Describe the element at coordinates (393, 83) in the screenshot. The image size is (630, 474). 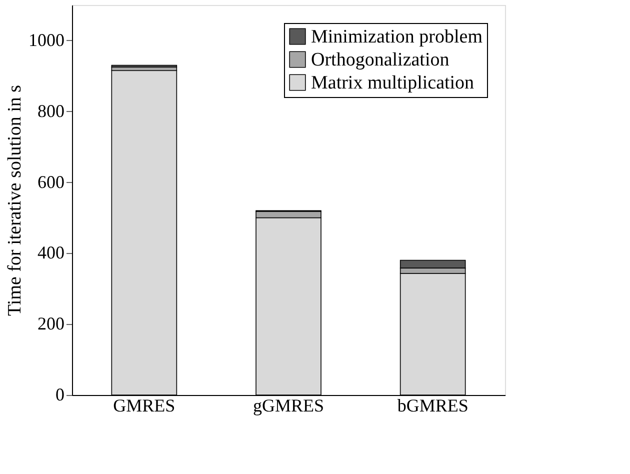
I see `legend-label: Matrix multiplication` at that location.